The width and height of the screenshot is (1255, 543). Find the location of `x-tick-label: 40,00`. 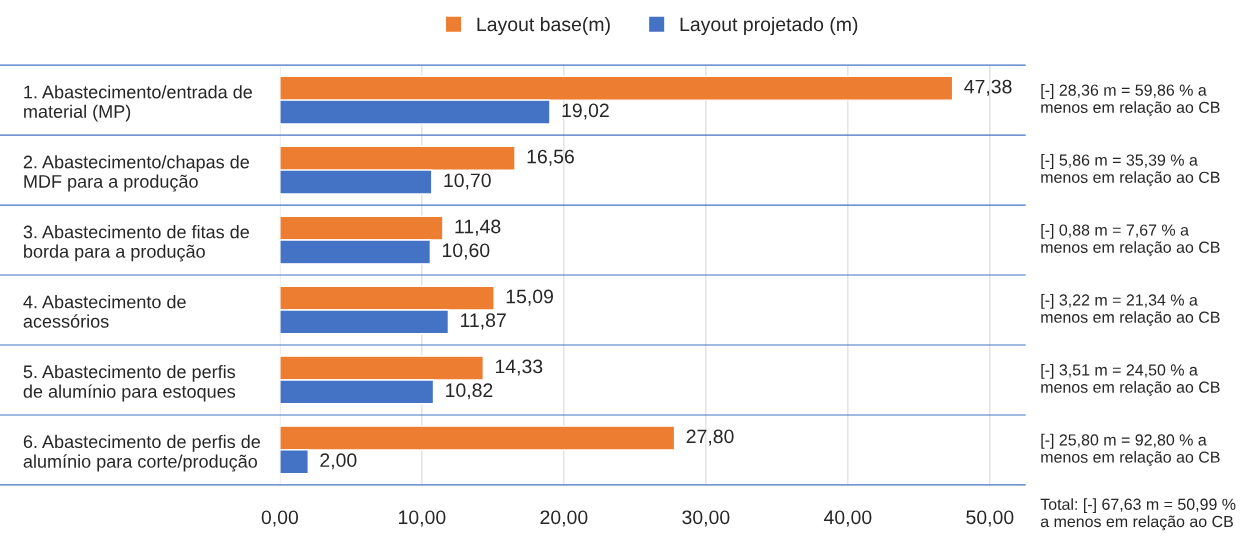

x-tick-label: 40,00 is located at coordinates (847, 518).